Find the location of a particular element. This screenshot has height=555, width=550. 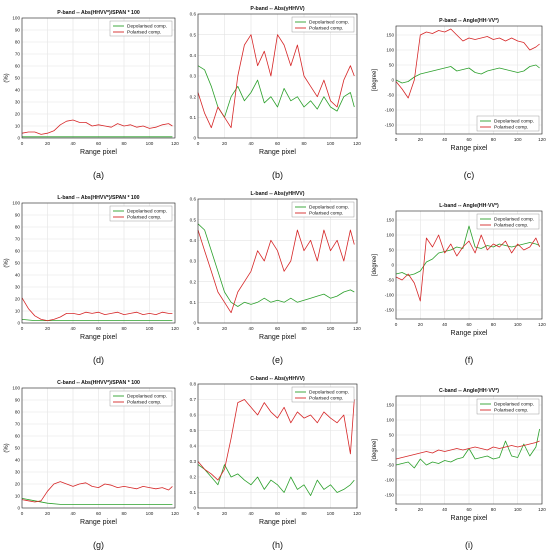

y-tick-label: -50 is located at coordinates (390, 95).